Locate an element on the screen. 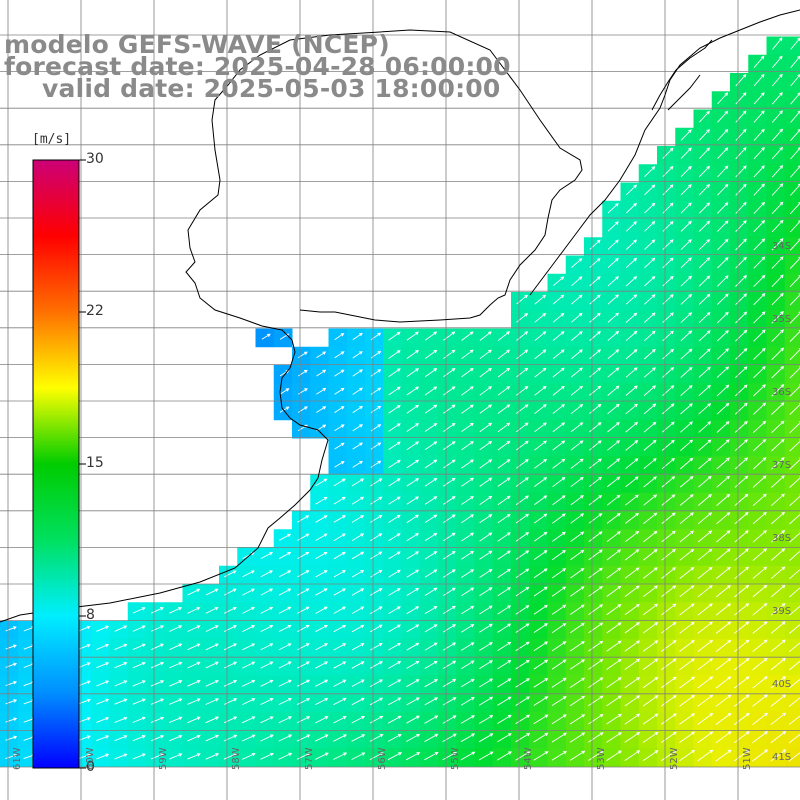  lon-label: 53W is located at coordinates (601, 758).